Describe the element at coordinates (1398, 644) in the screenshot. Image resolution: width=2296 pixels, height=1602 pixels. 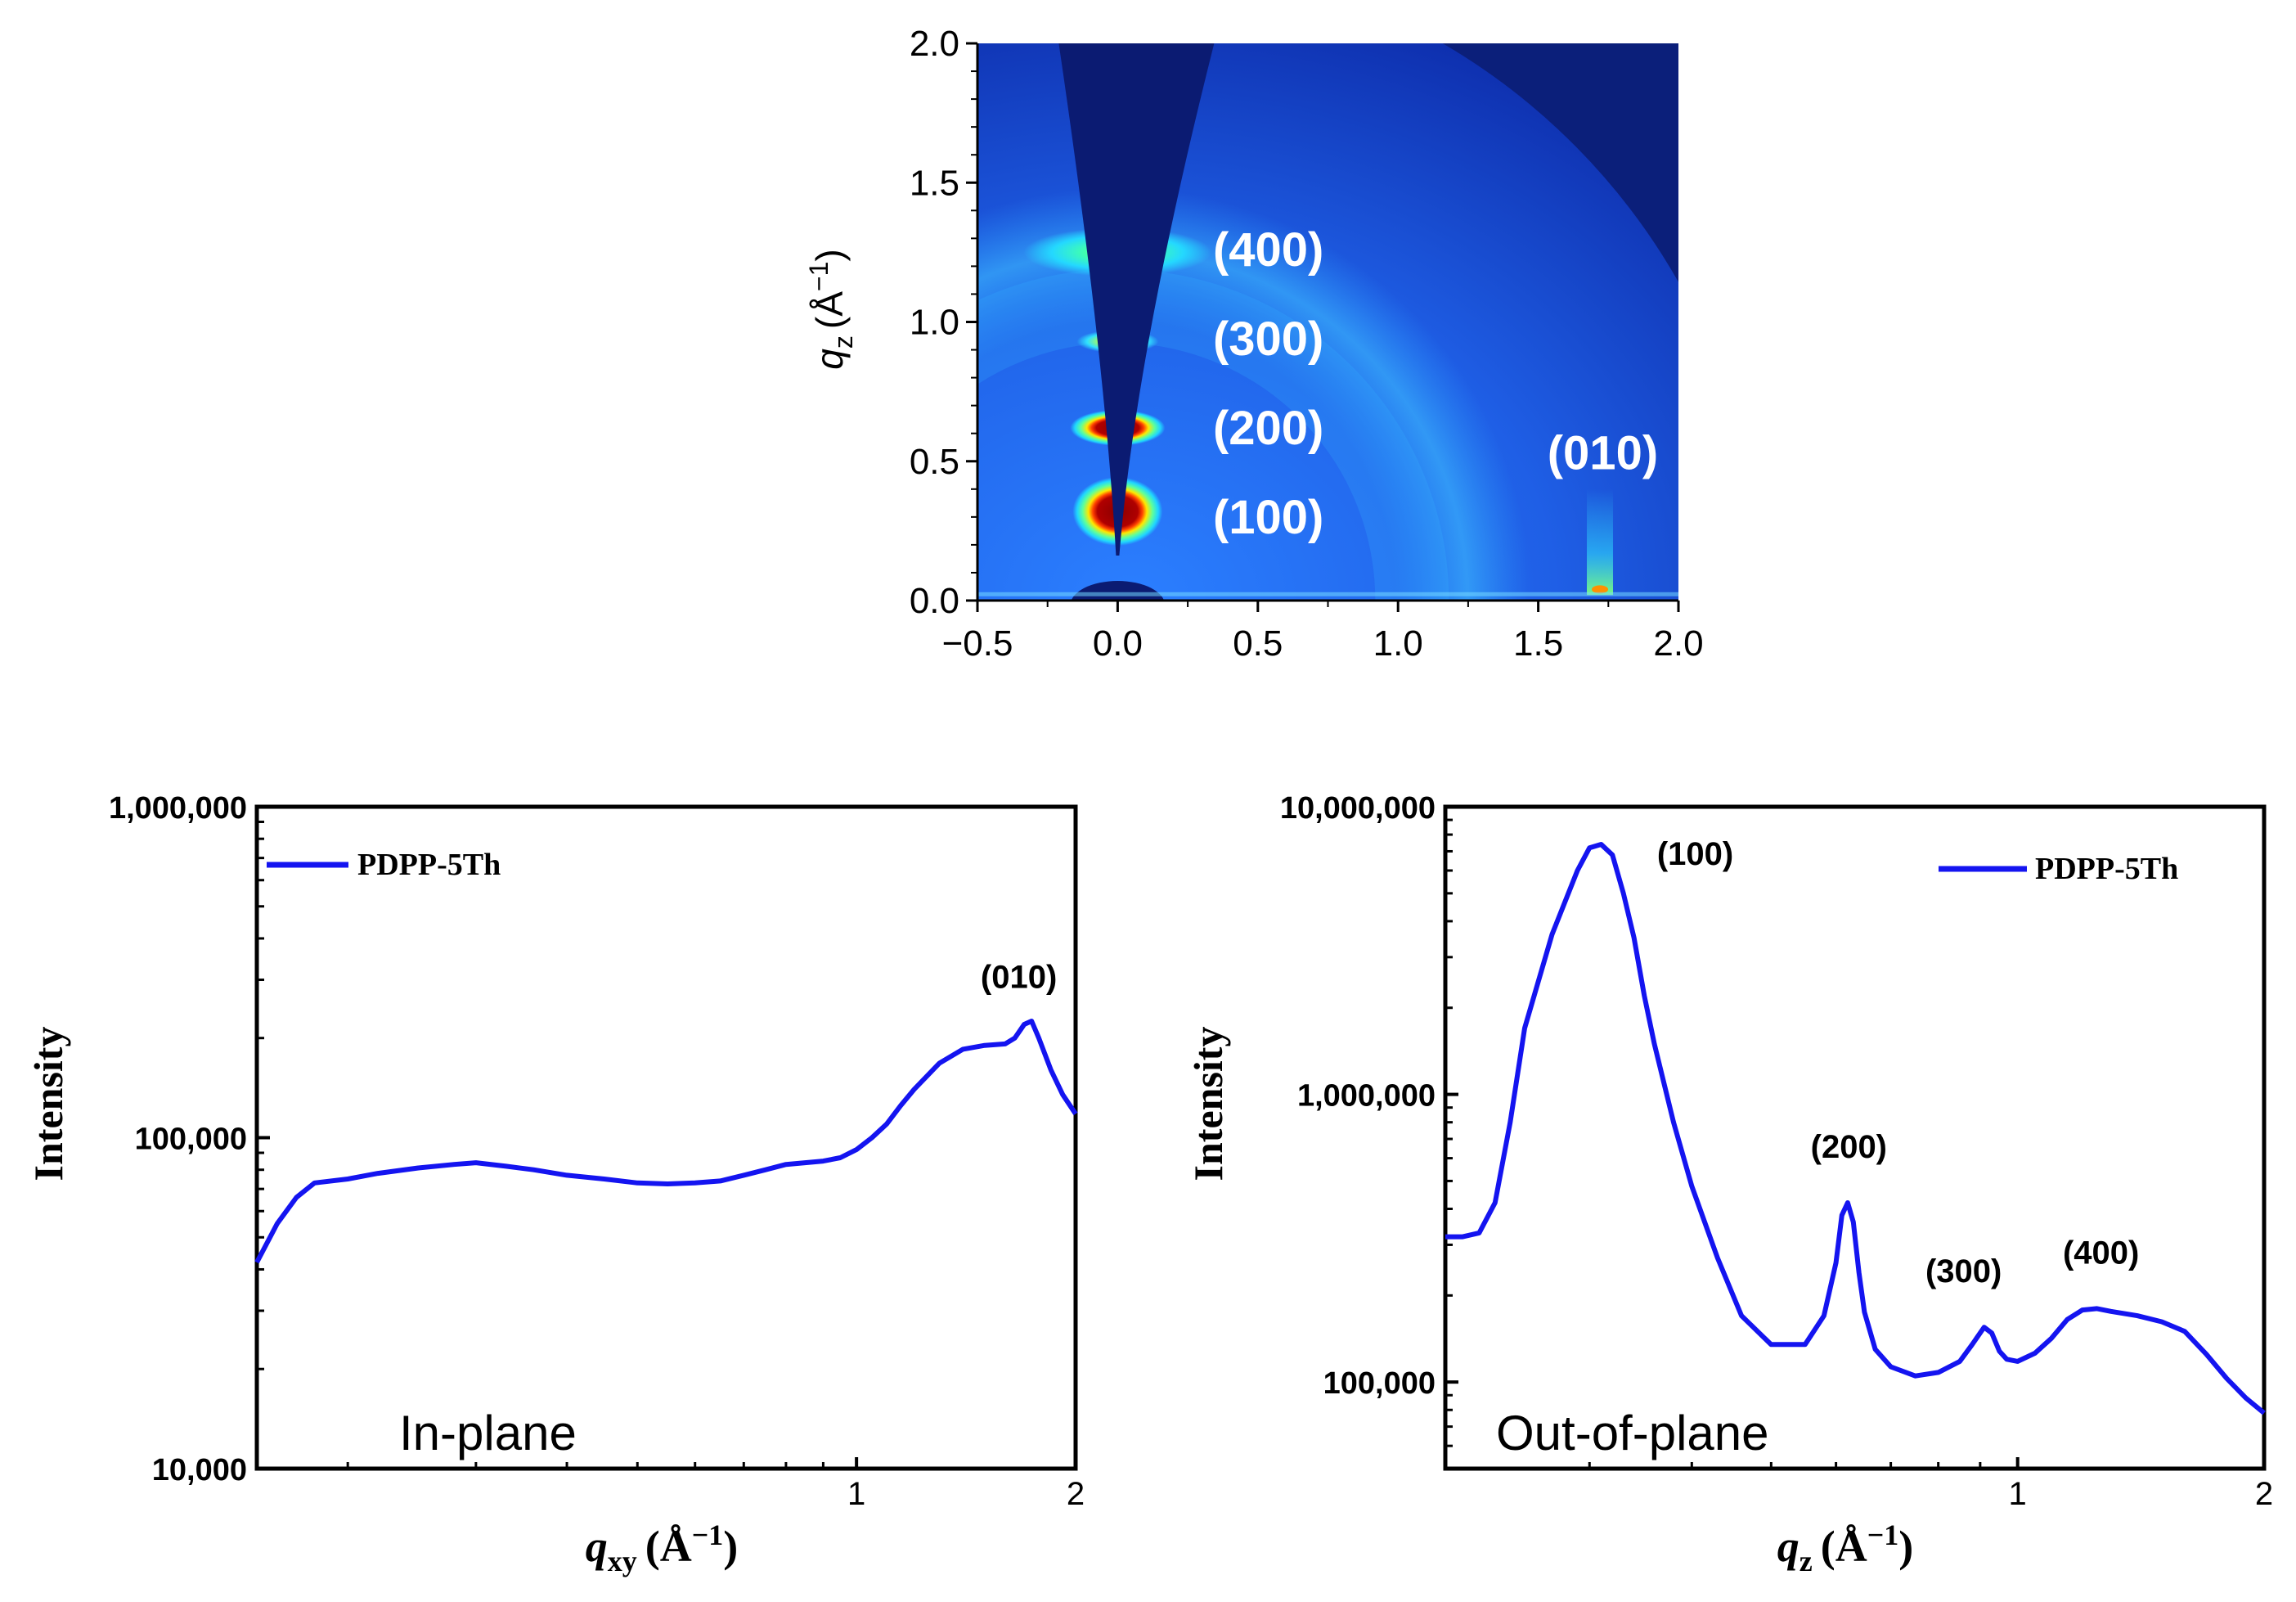
I see `x-tick-label: 1.0` at that location.